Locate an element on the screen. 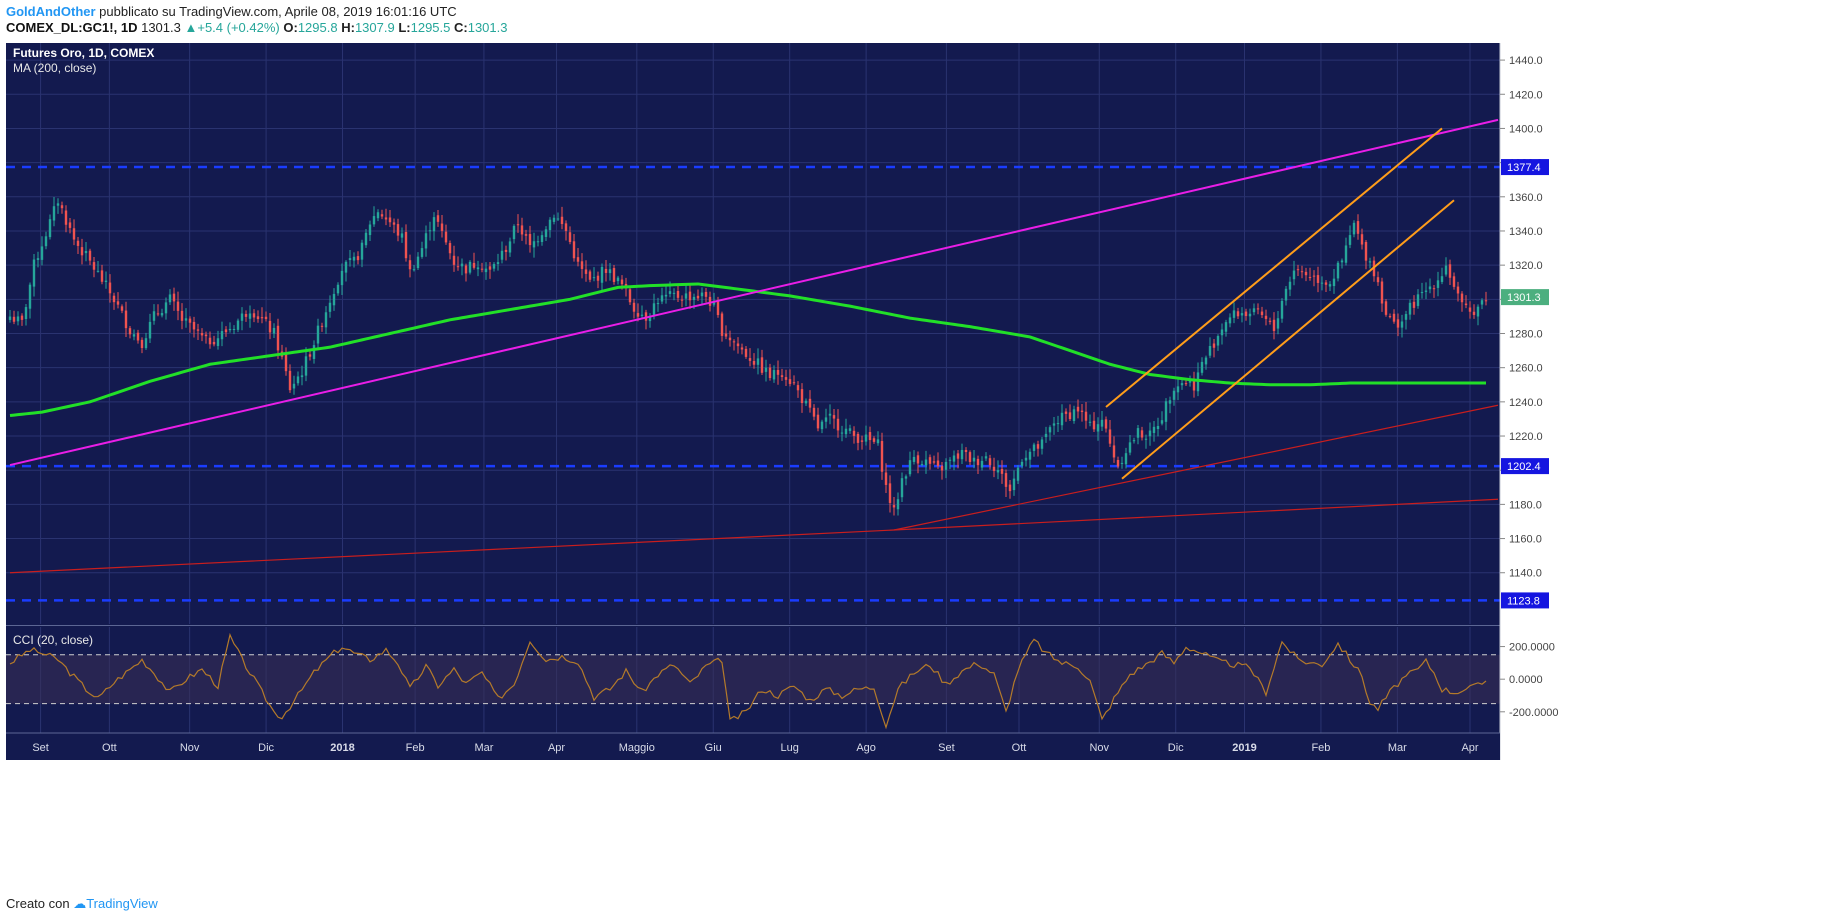 This screenshot has width=1828, height=922. time-axis-label: Ott is located at coordinates (109, 748).